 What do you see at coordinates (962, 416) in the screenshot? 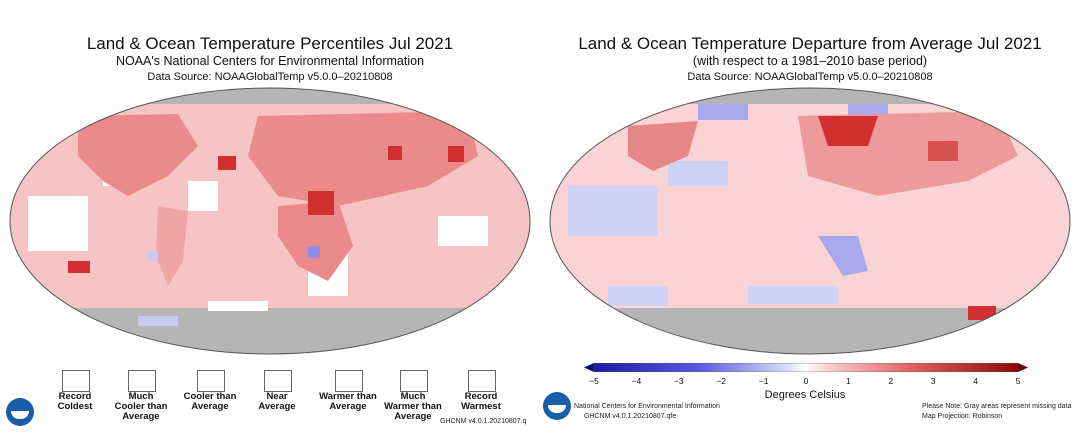
I see `projection-note: Map Projection: Robinson` at bounding box center [962, 416].